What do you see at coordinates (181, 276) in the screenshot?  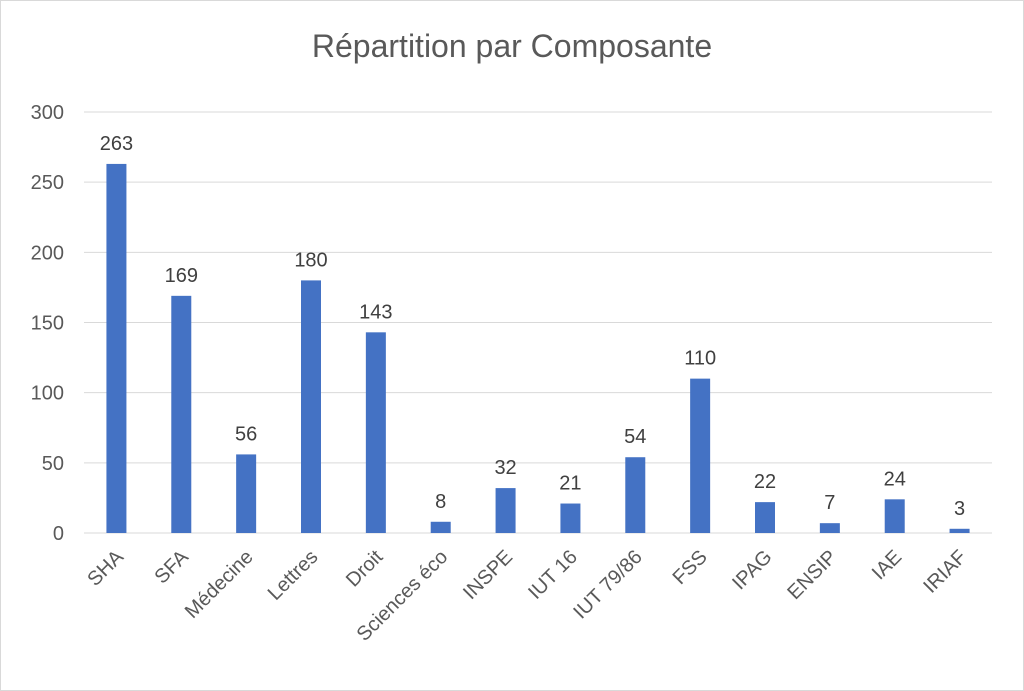 I see `data-label: 169` at bounding box center [181, 276].